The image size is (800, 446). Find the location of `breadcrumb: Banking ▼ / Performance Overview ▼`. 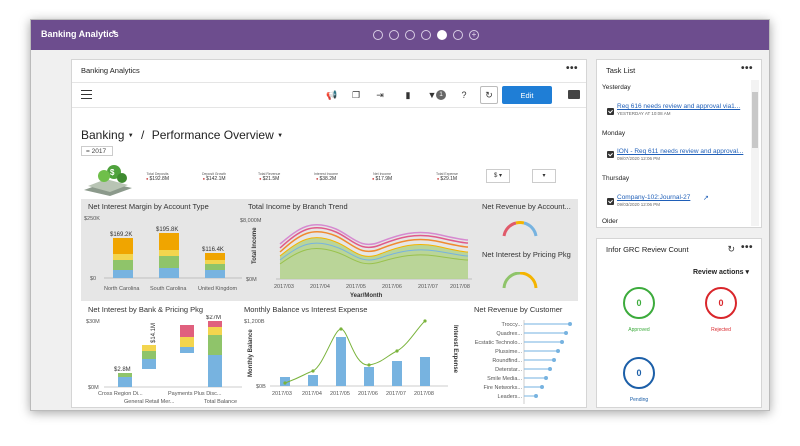

breadcrumb: Banking ▼ / Performance Overview ▼ is located at coordinates (182, 135).